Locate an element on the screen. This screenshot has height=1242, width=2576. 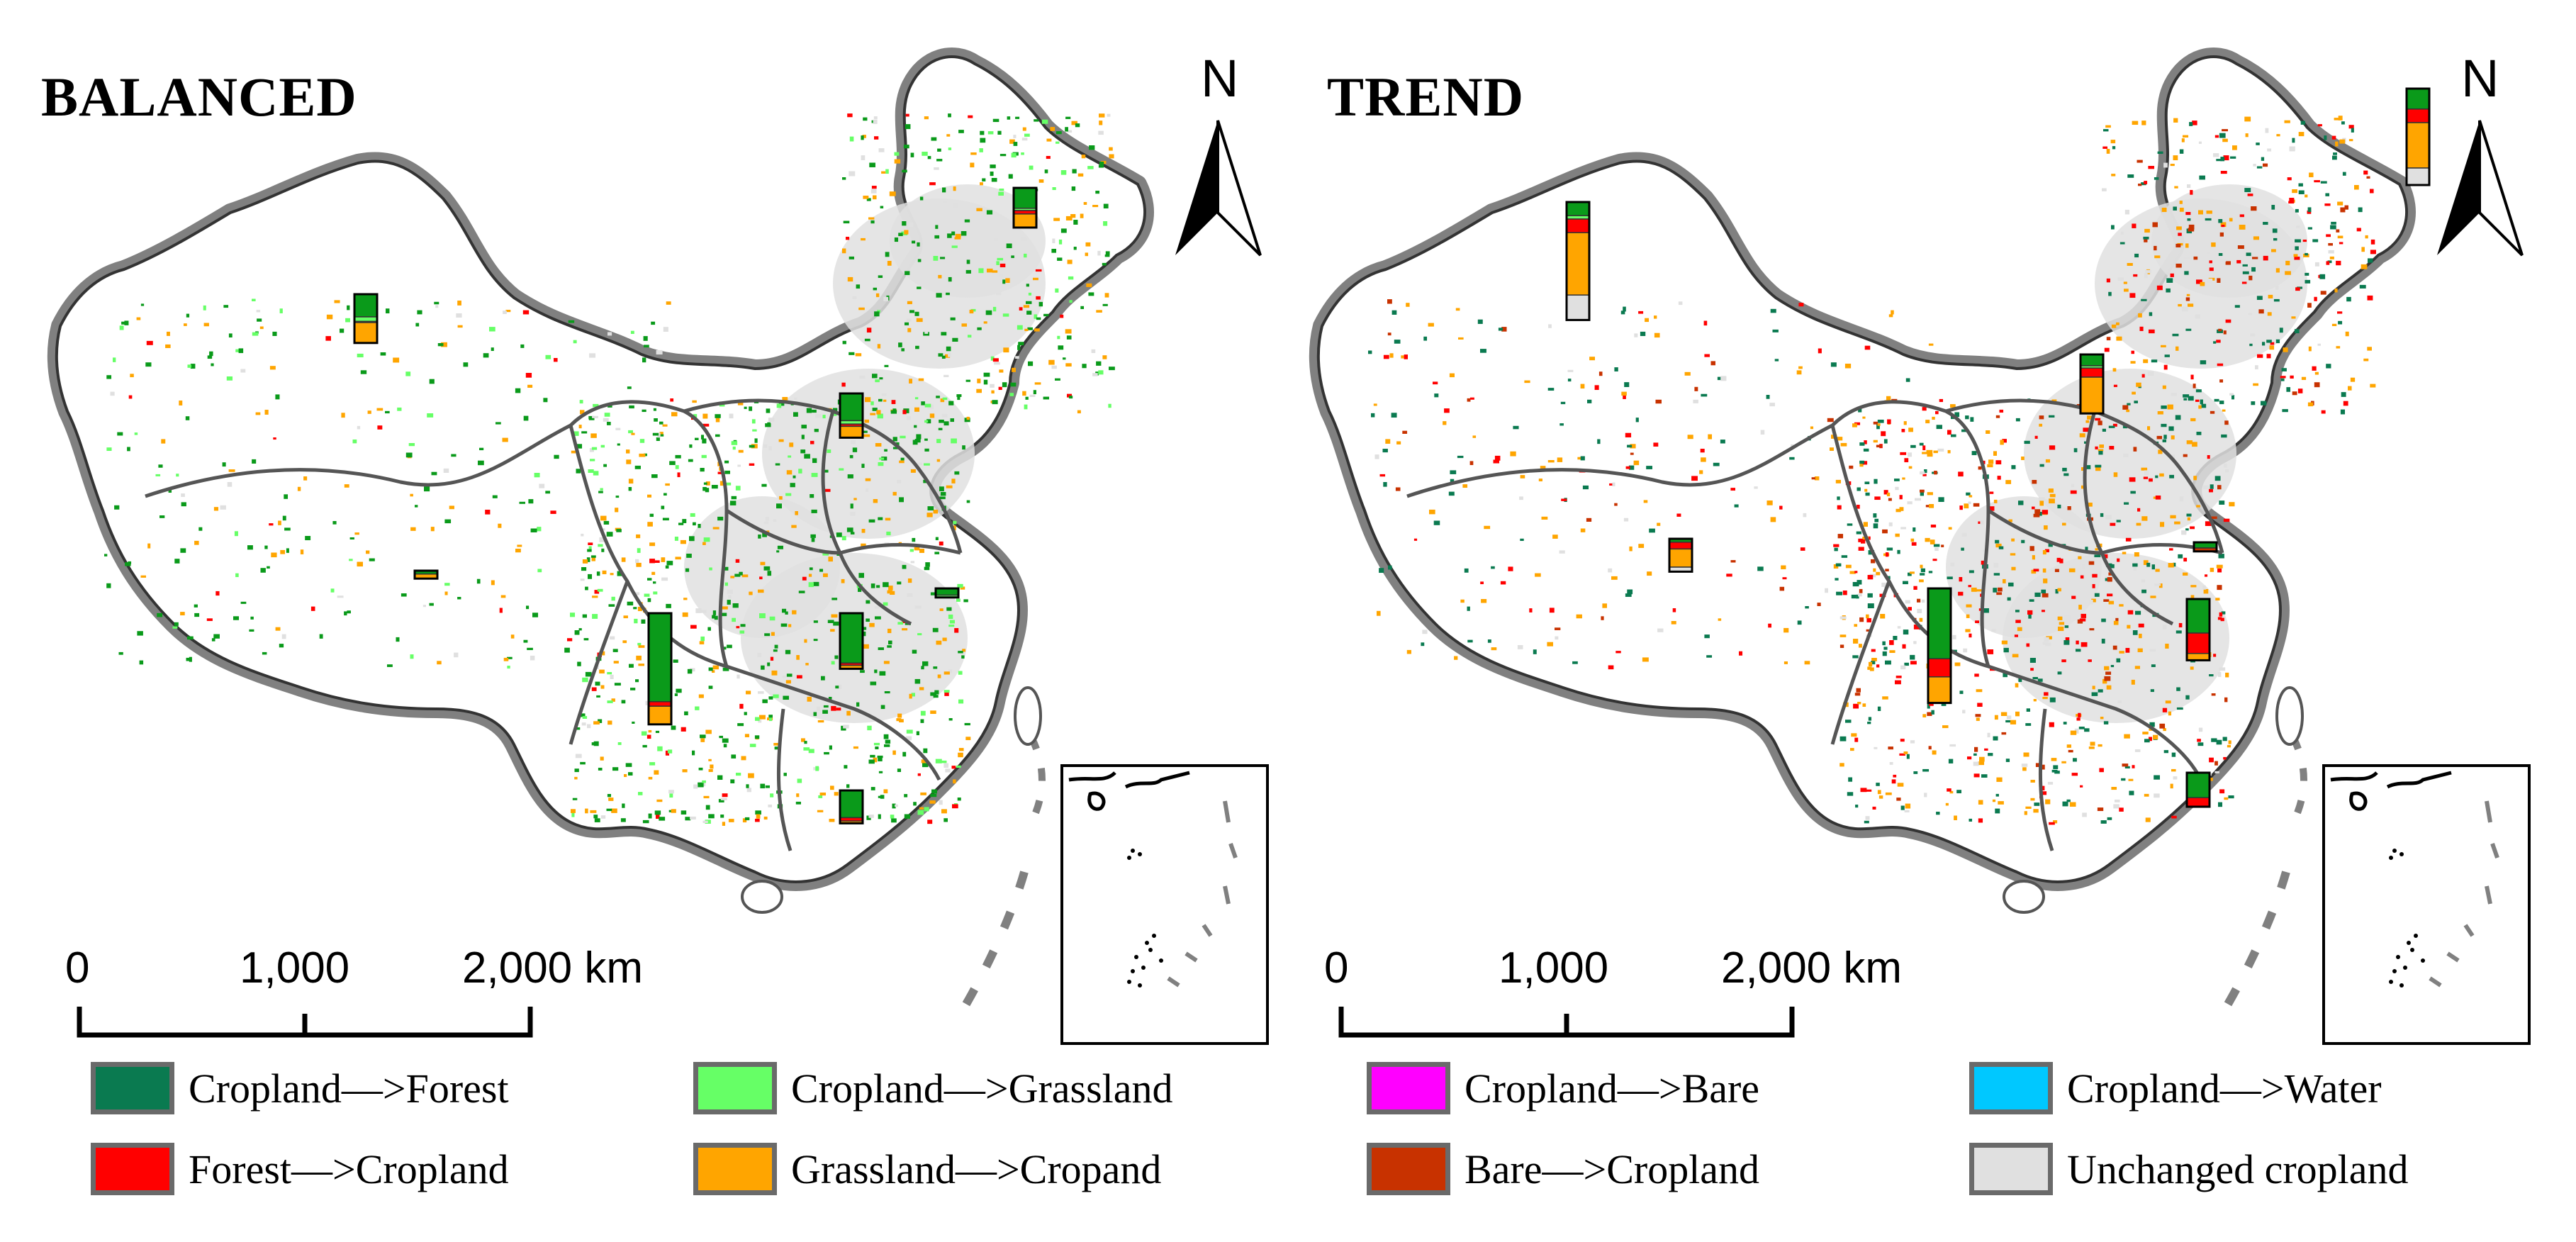
bar-southwest is located at coordinates (1940, 646).